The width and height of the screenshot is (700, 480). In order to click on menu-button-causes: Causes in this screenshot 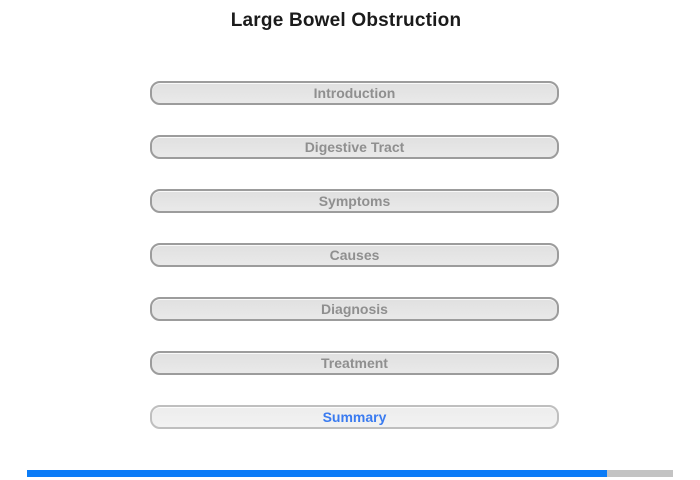, I will do `click(354, 255)`.